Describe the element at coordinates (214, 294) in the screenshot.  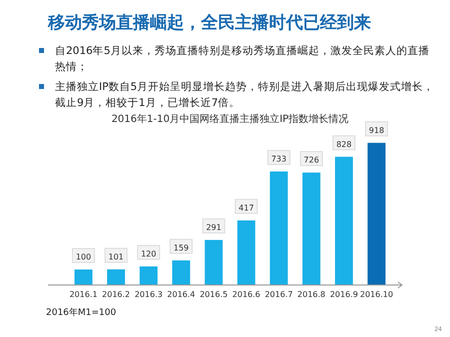
I see `x-tick-label: 2016.5` at that location.